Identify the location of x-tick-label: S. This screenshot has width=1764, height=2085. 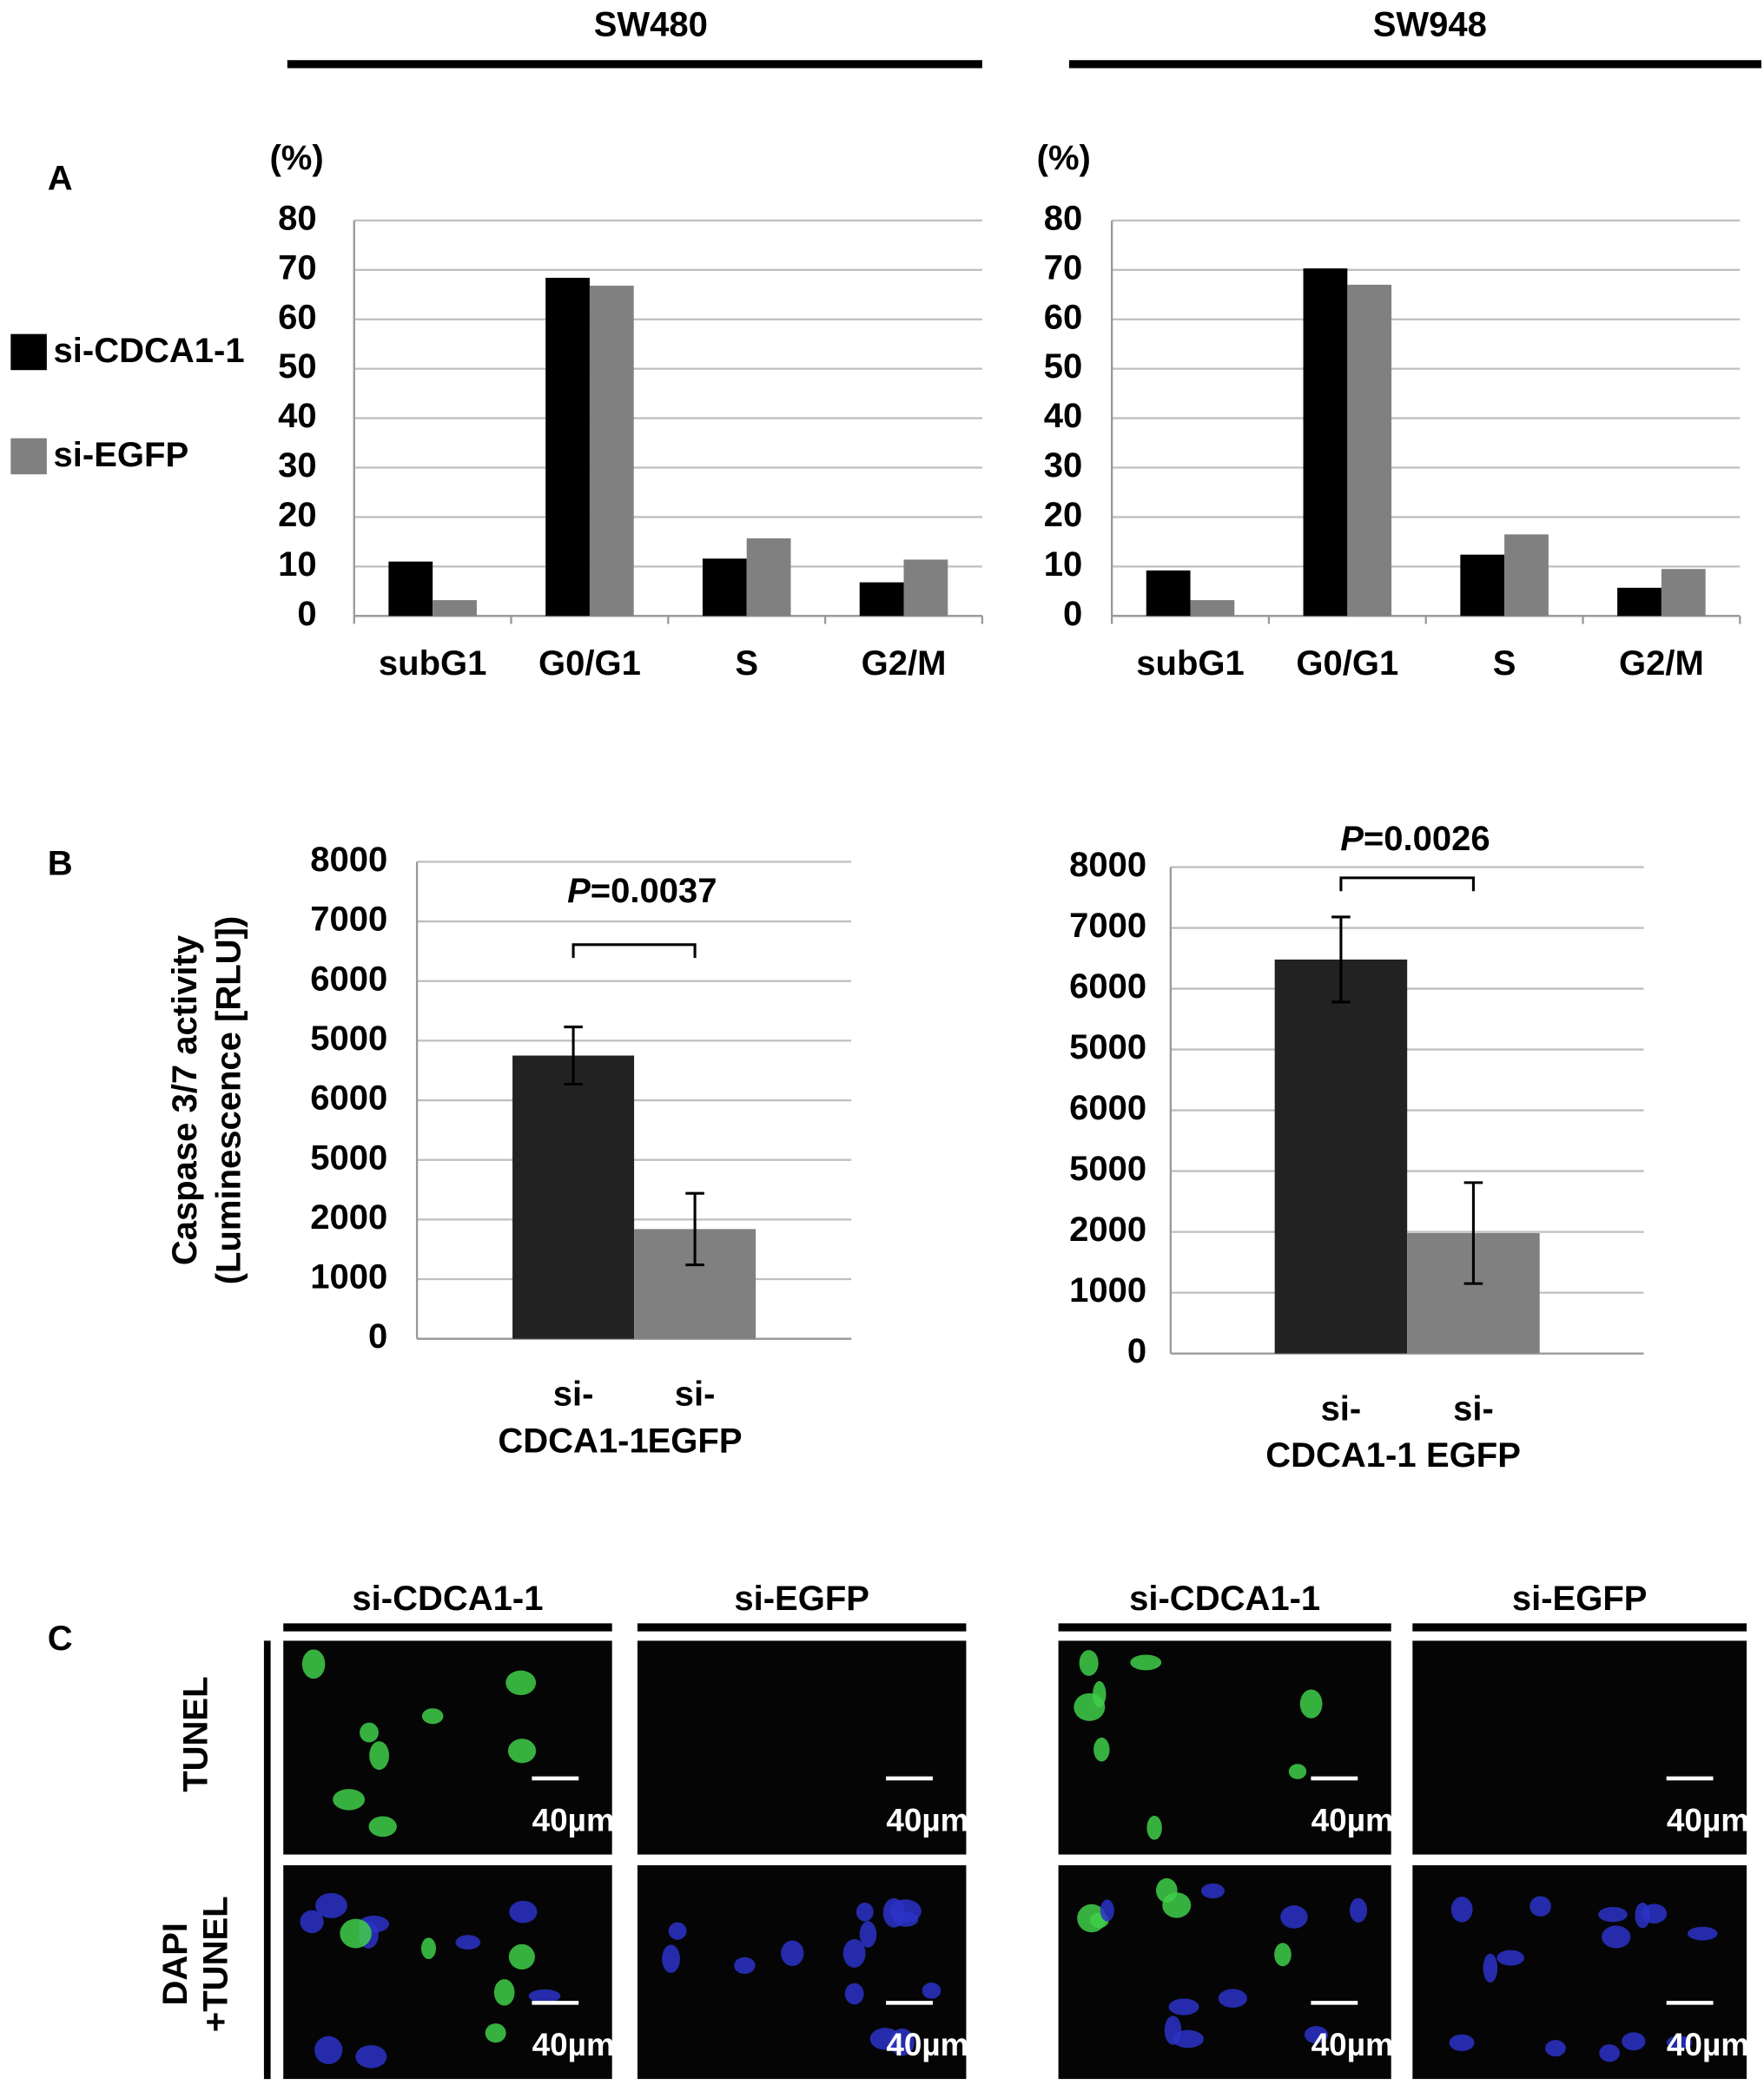
(746, 663).